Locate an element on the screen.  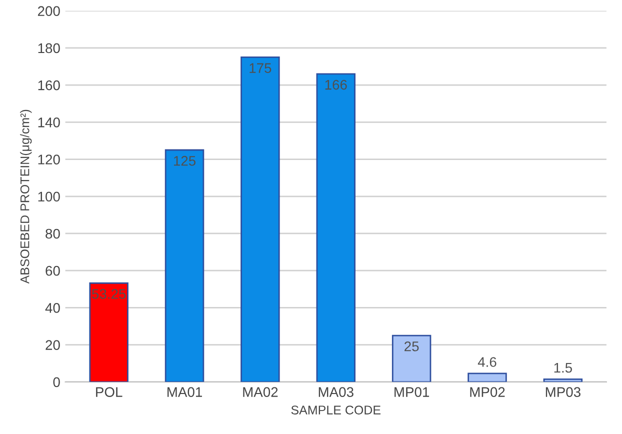
data-label: 166 is located at coordinates (336, 85).